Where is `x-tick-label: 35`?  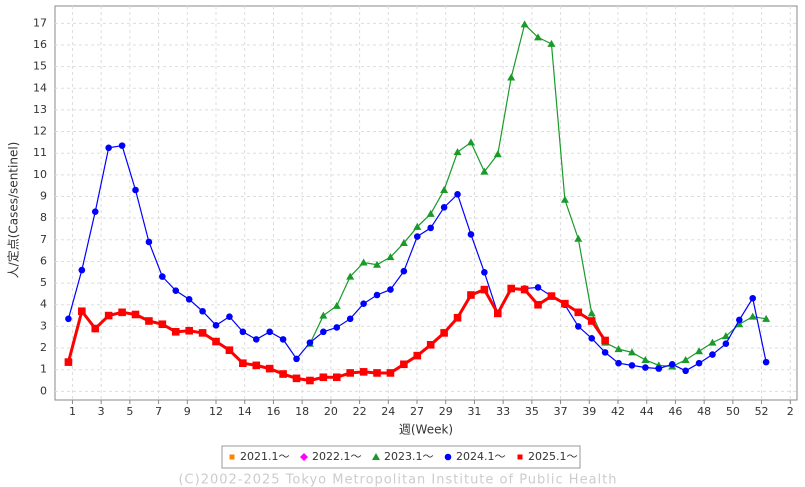
x-tick-label: 35 is located at coordinates (532, 411).